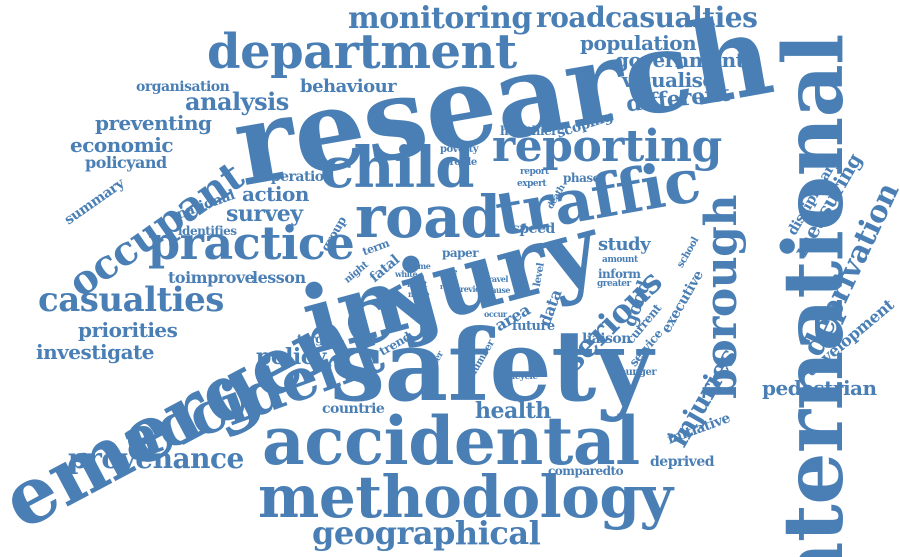  Describe the element at coordinates (620, 260) in the screenshot. I see `word: amount` at that location.